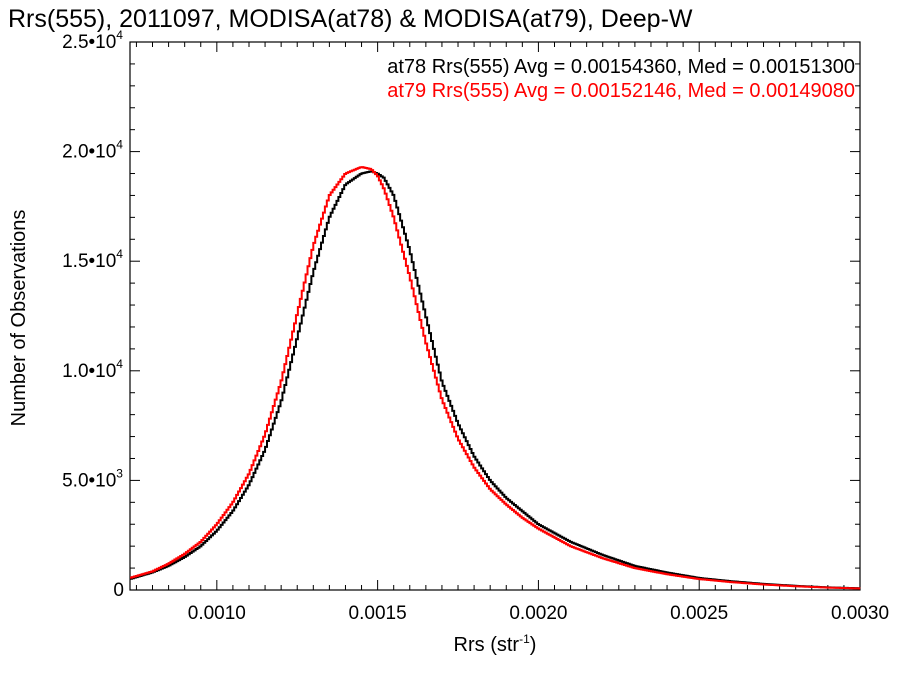  I want to click on y-tick-label: 1.5•104, so click(93, 259).